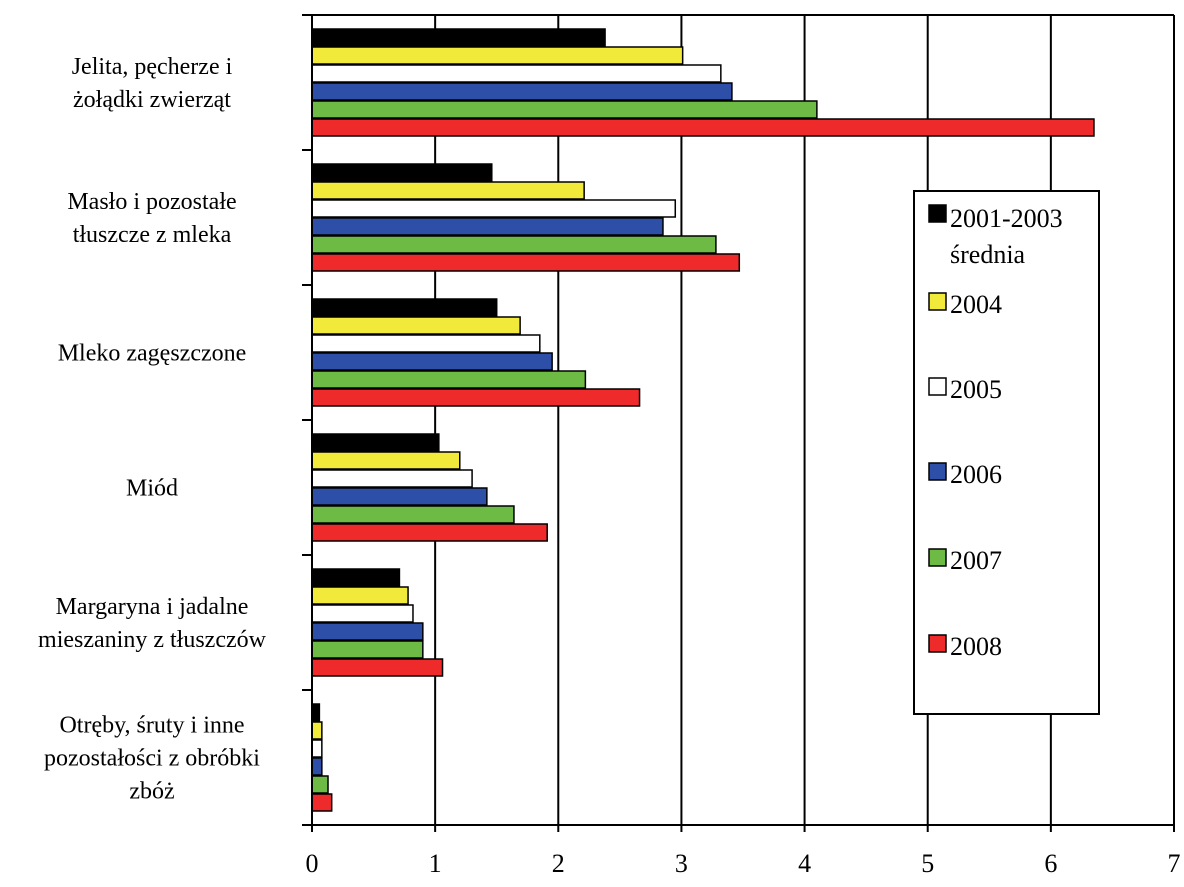  I want to click on bar-cat5-series0, so click(316, 712).